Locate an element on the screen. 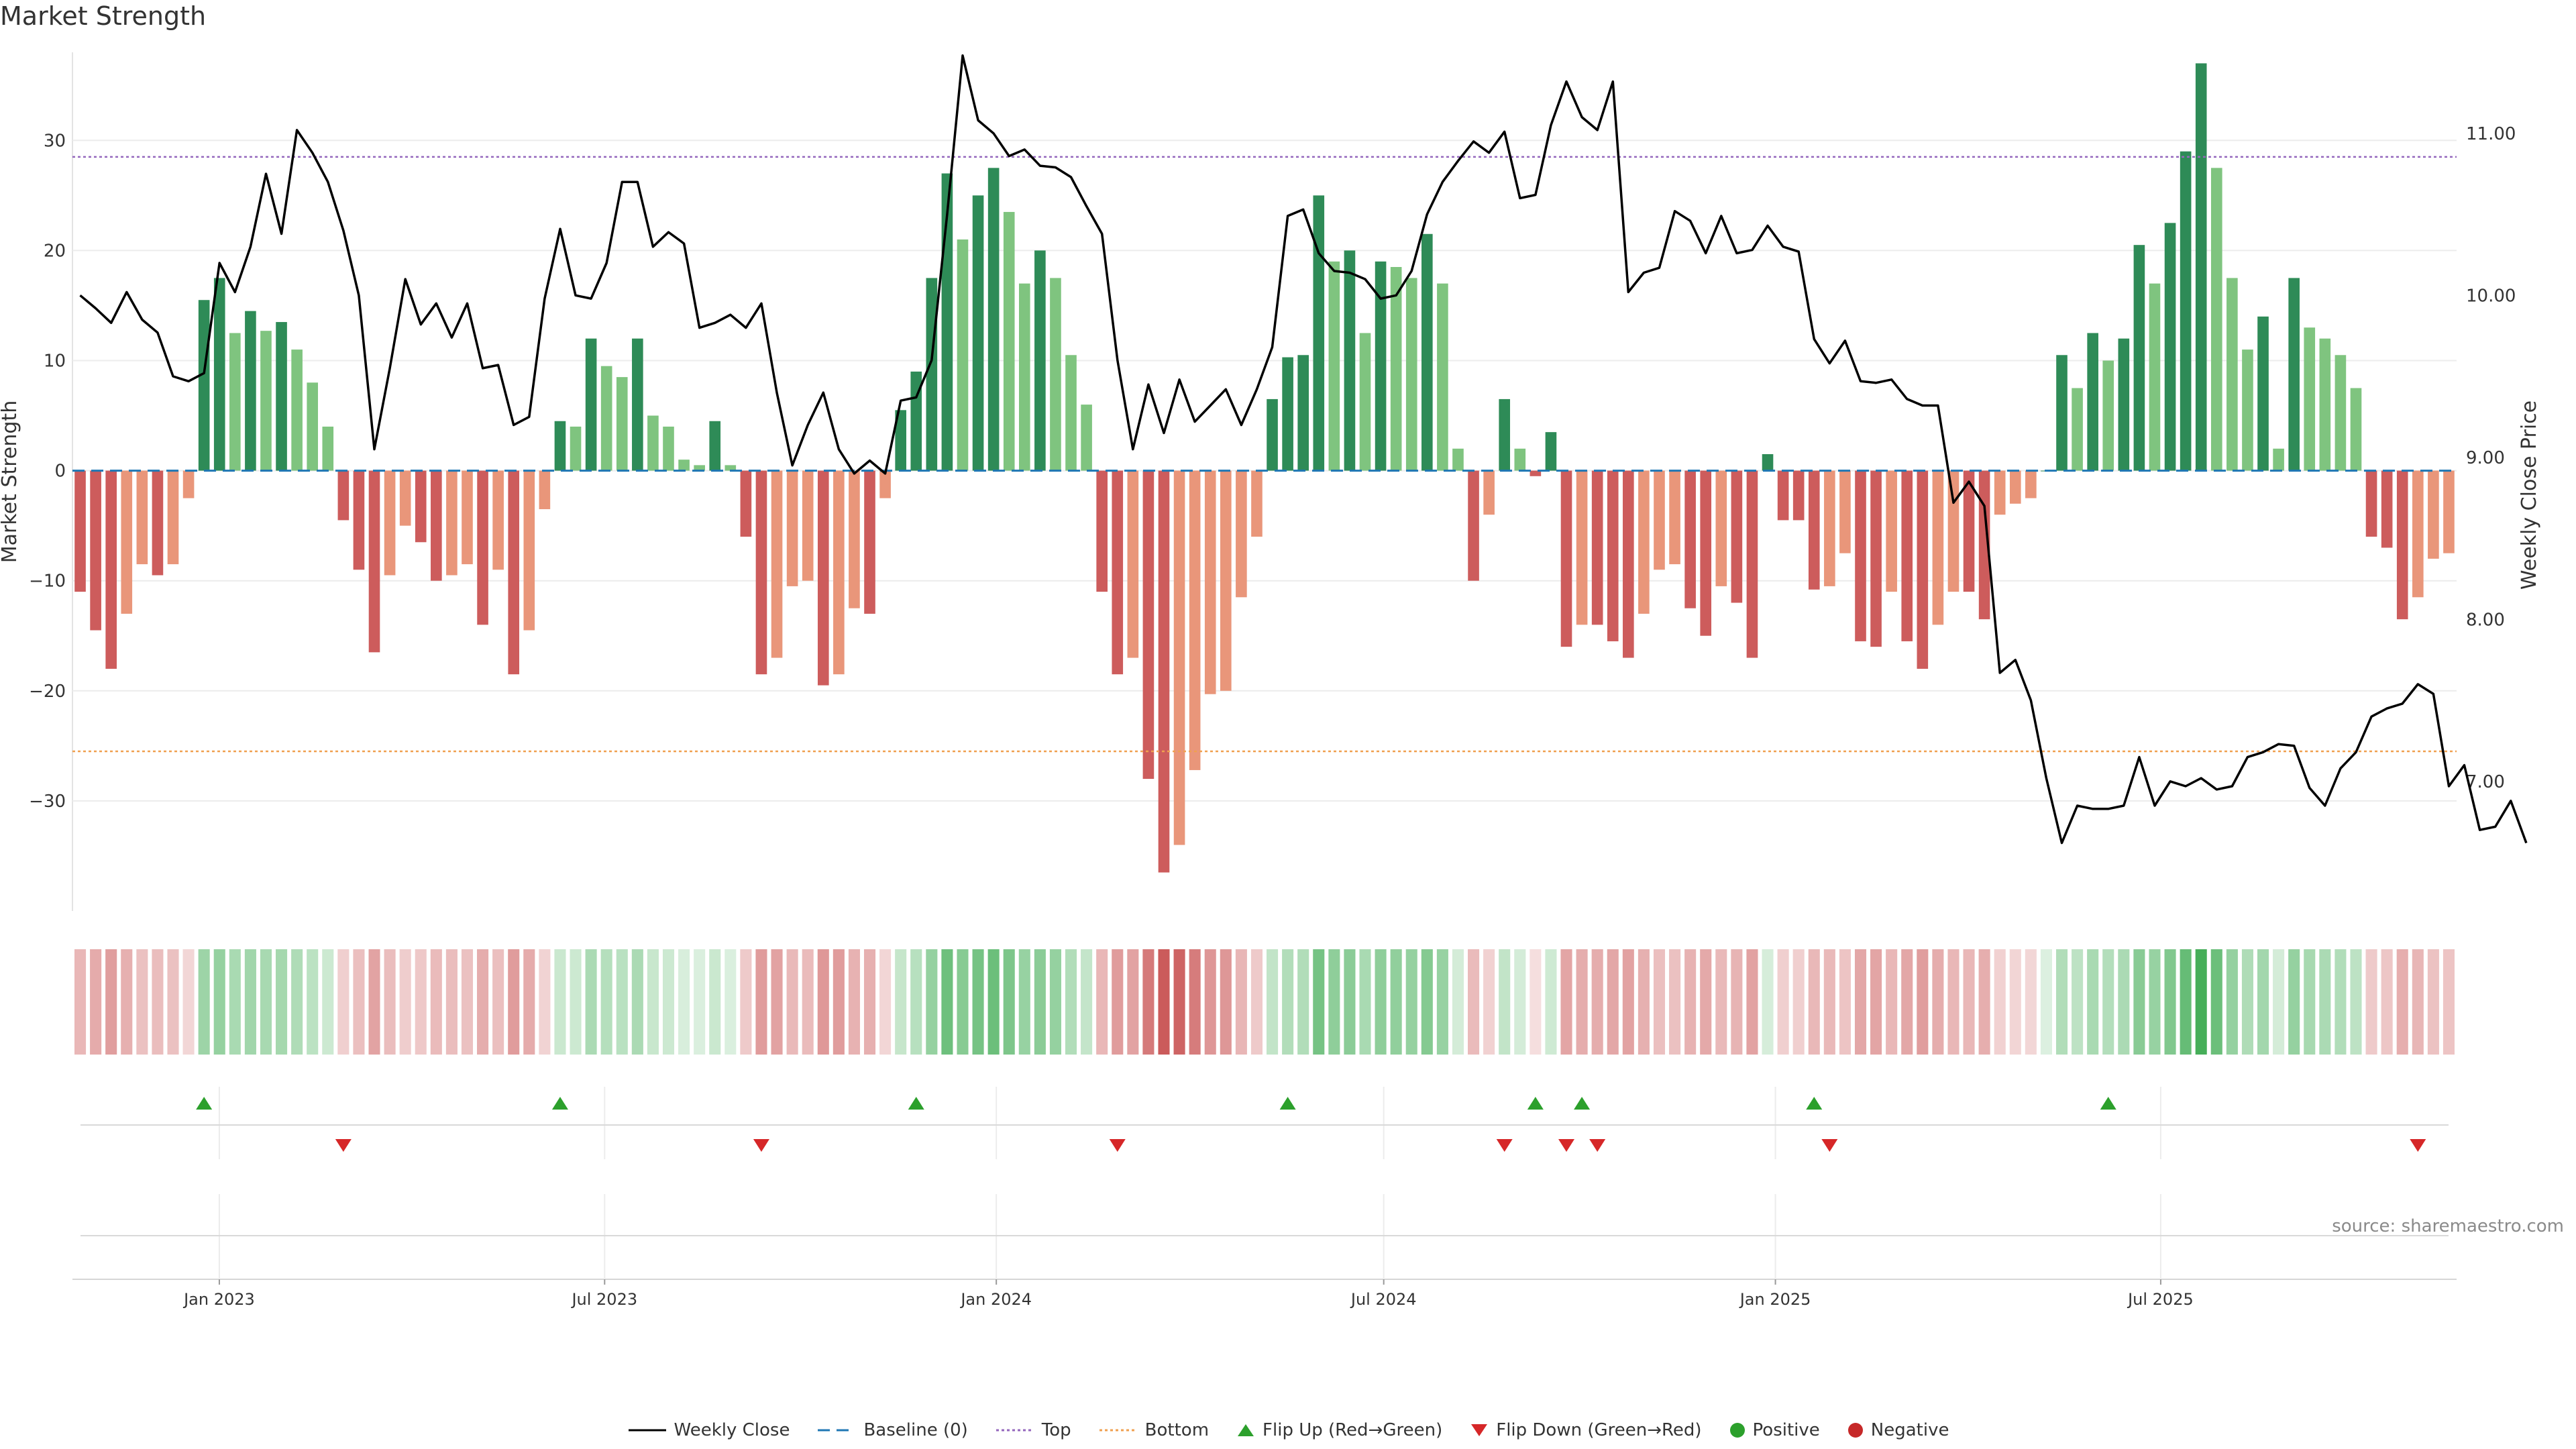  legend-label-weekly-close: Weekly Close is located at coordinates (732, 1430).